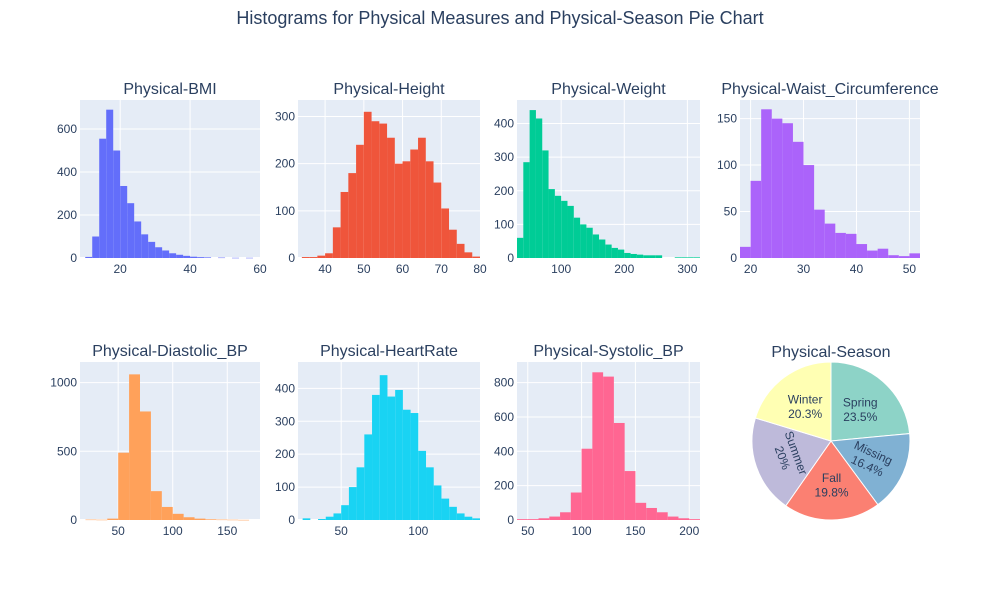 This screenshot has width=1000, height=605. I want to click on pie-slice-summer, so click(791, 462).